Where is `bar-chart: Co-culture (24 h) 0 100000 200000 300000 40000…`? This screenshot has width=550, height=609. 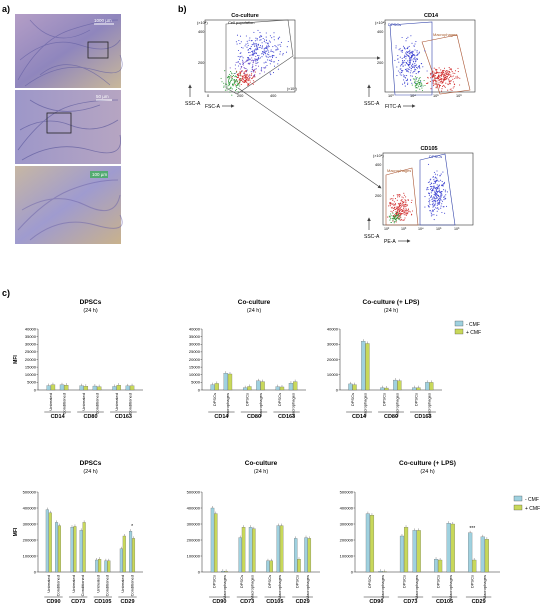 bar-chart: Co-culture (24 h) 0 100000 200000 300000 40000… is located at coordinates (253, 532).